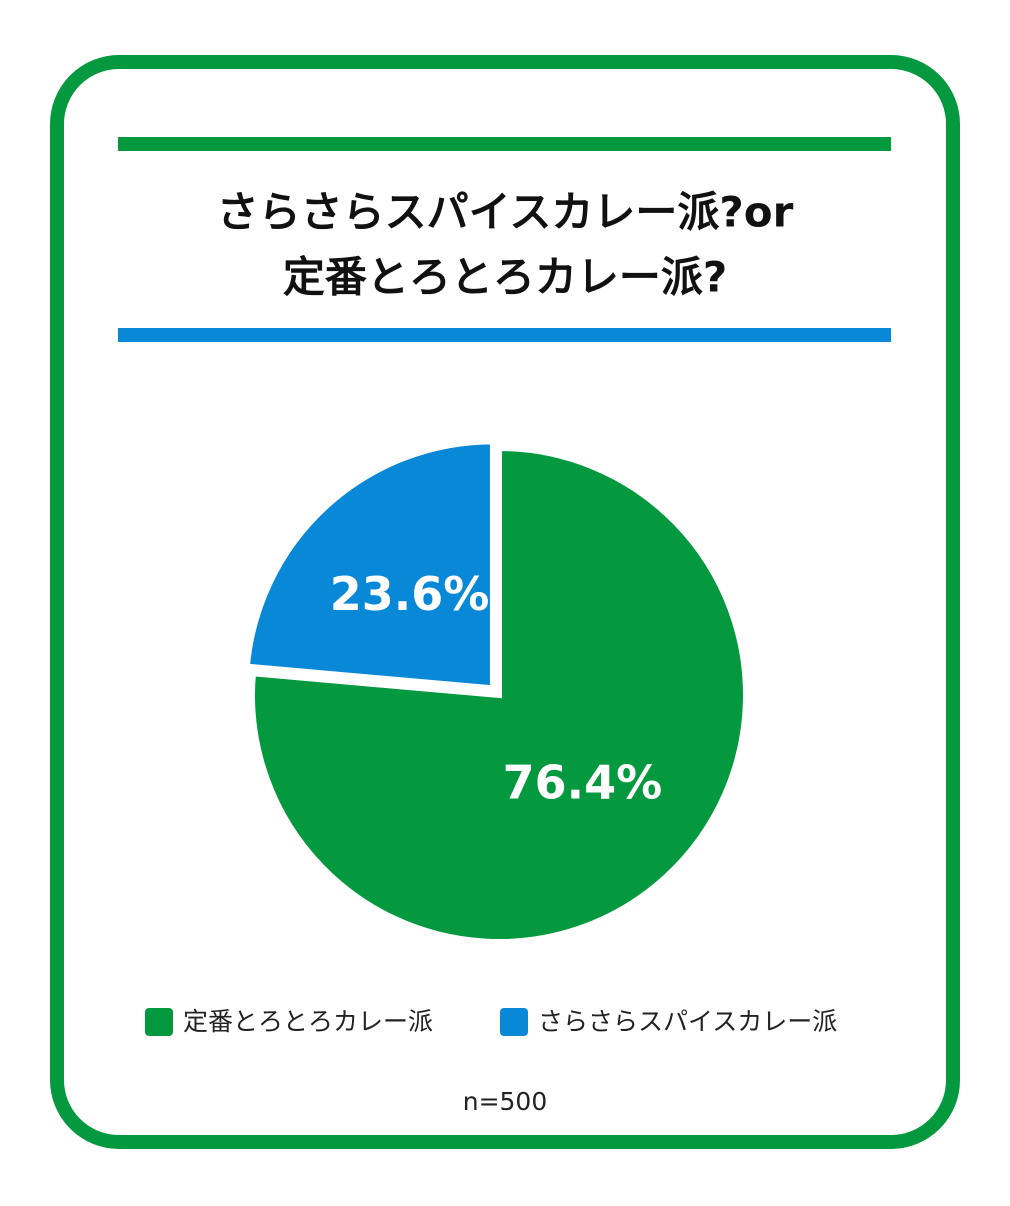 The height and width of the screenshot is (1206, 1010). Describe the element at coordinates (504, 335) in the screenshot. I see `title-rule-bottom` at that location.